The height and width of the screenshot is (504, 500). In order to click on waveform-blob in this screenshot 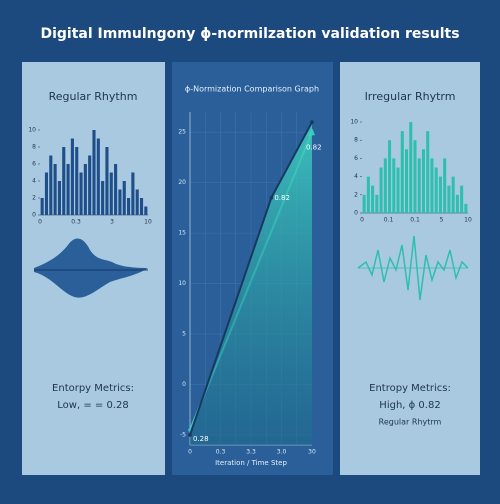, I will do `click(91, 268)`.